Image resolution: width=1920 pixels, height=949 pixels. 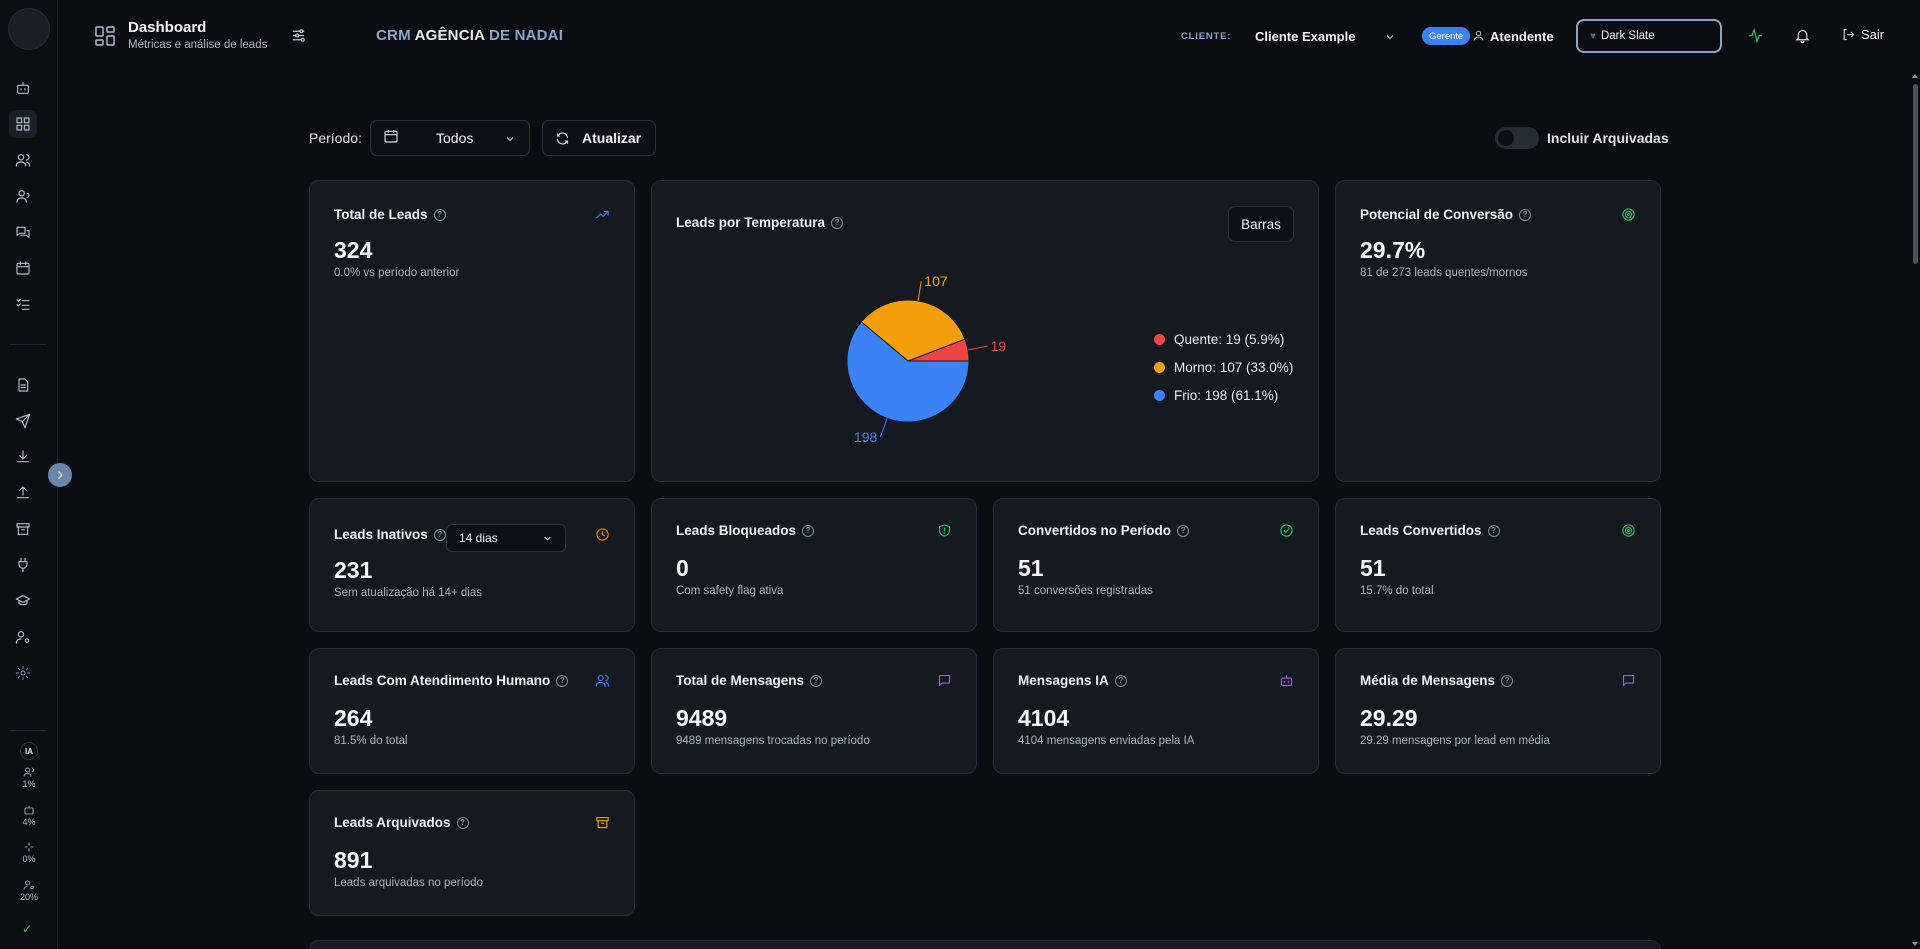 What do you see at coordinates (1229, 339) in the screenshot?
I see `legend-label: Quente: 19 (5.9%)` at bounding box center [1229, 339].